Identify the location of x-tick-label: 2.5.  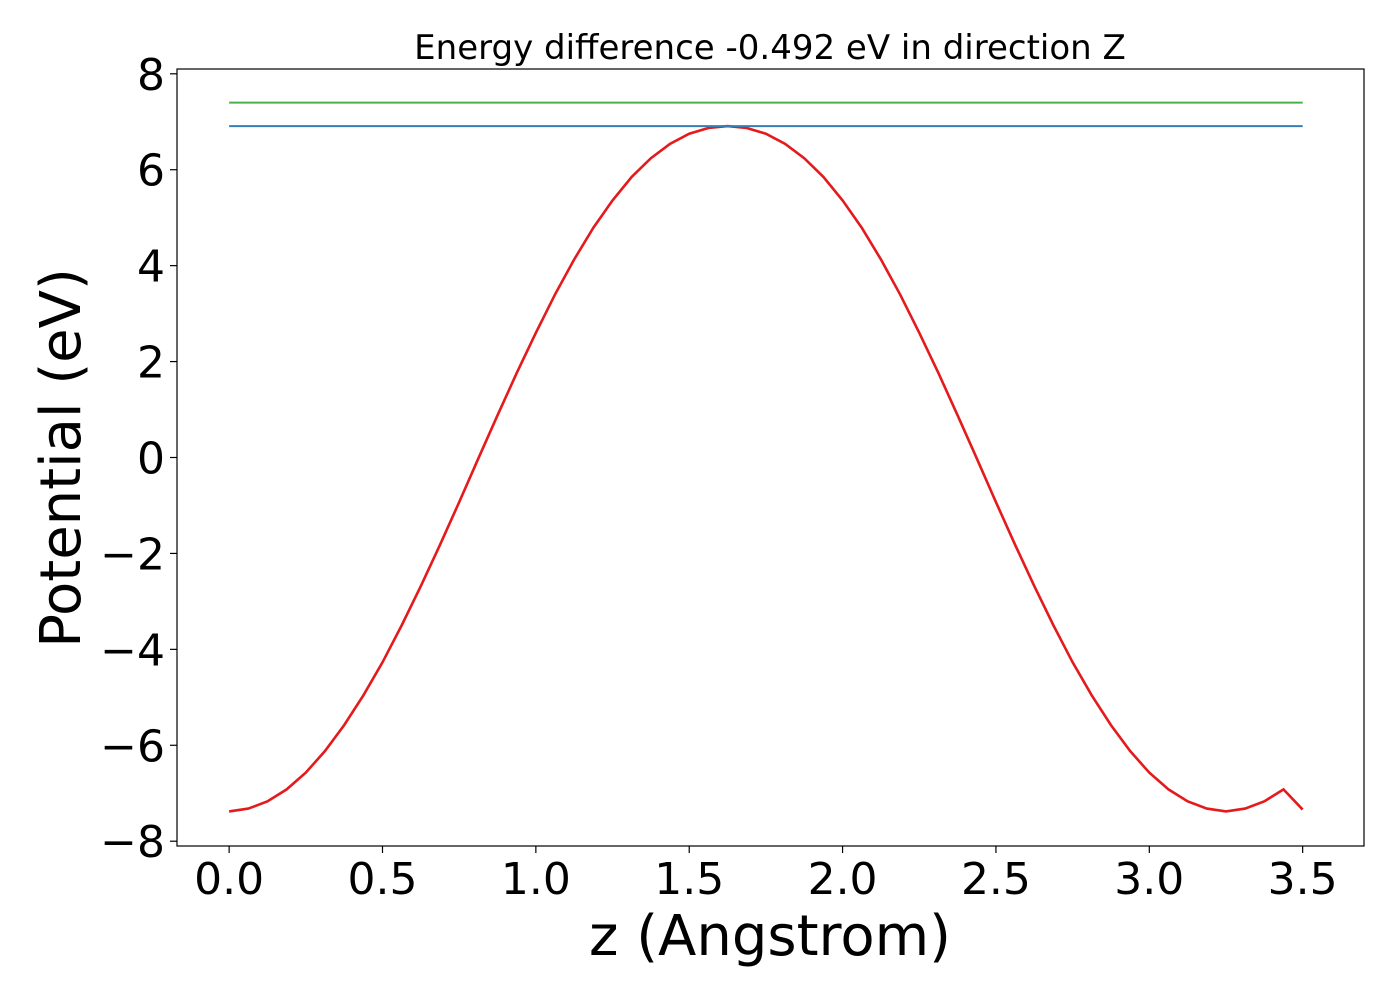
(996, 879).